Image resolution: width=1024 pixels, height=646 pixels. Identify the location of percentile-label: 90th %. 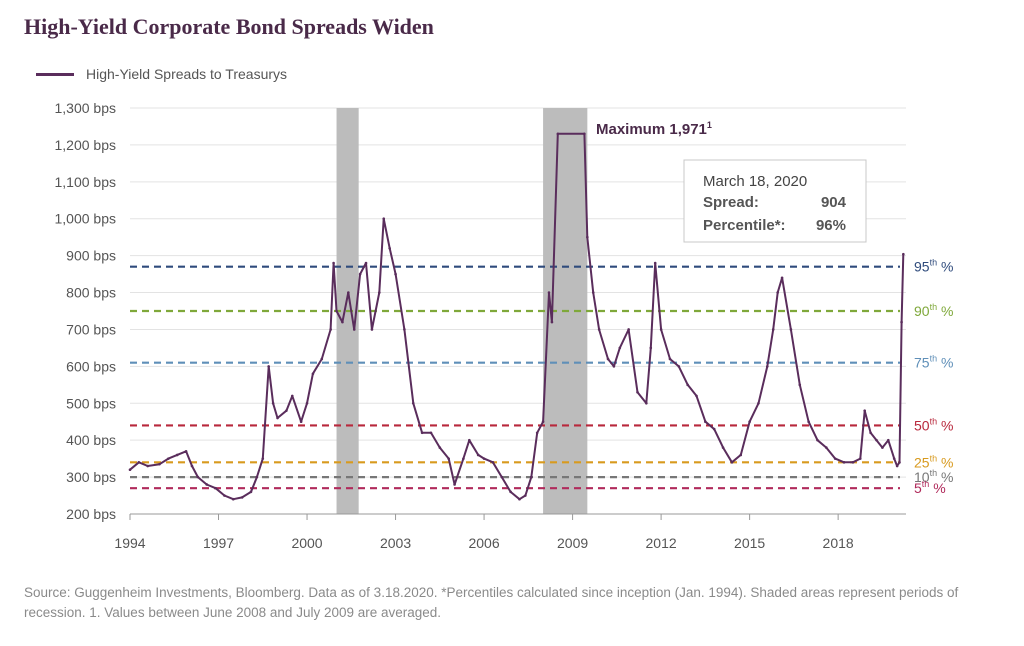
(933, 310).